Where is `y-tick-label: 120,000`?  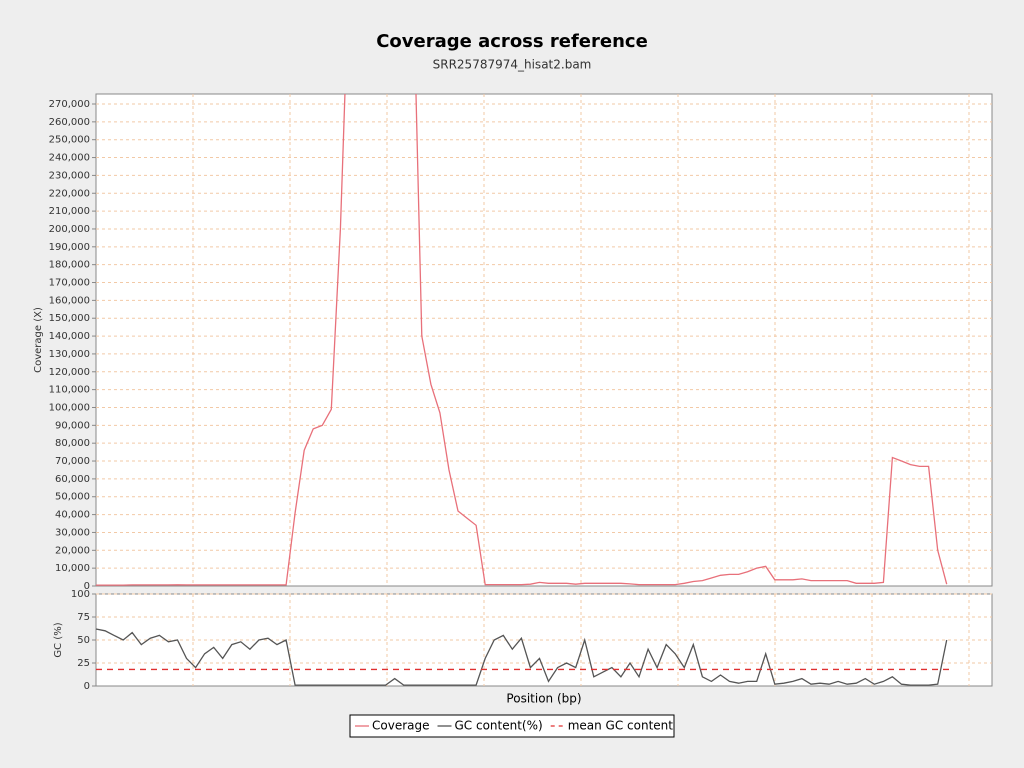 y-tick-label: 120,000 is located at coordinates (69, 372).